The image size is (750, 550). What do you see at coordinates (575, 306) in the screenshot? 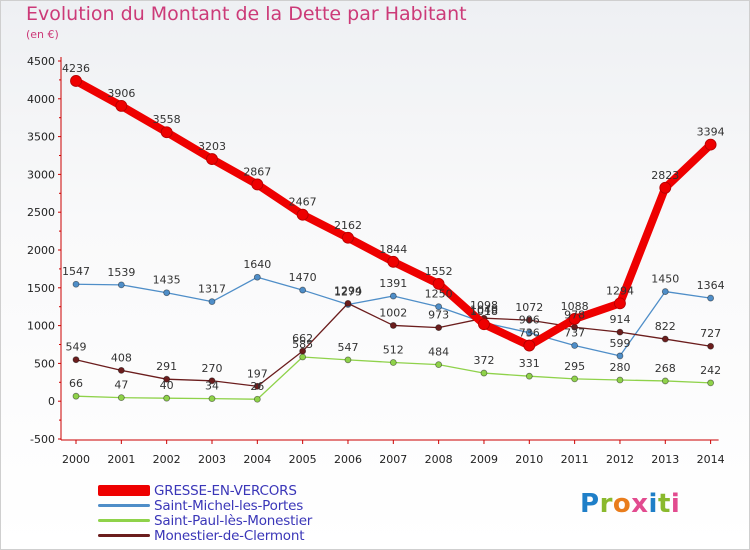
I see `data-label: 1088` at bounding box center [575, 306].